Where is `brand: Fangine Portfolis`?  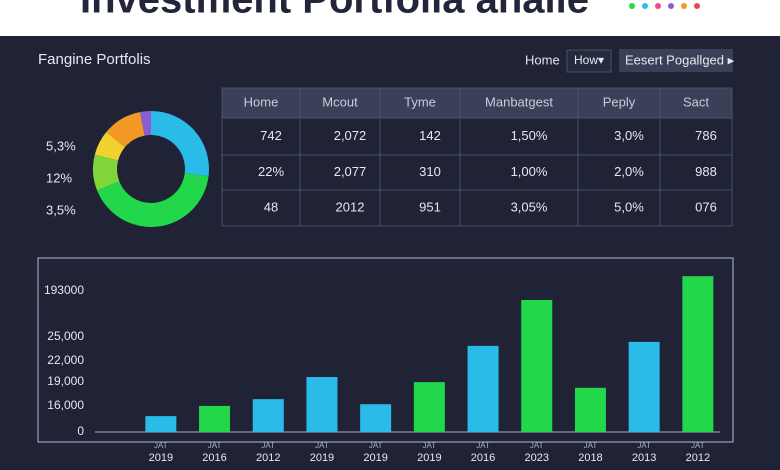
brand: Fangine Portfolis is located at coordinates (94, 59).